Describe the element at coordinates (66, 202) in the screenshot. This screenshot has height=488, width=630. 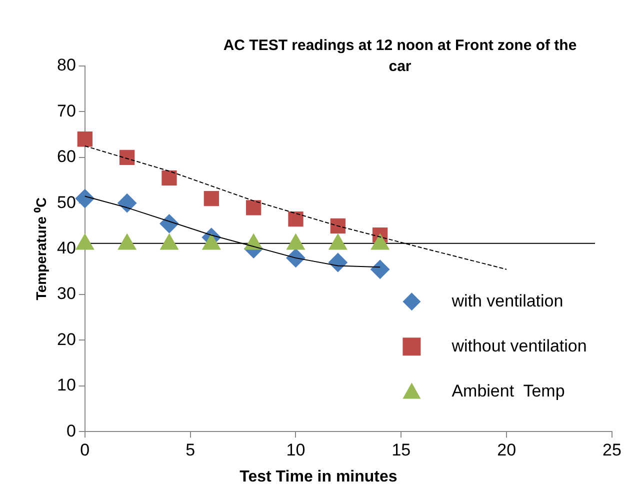
I see `y-tick-label: 50` at that location.